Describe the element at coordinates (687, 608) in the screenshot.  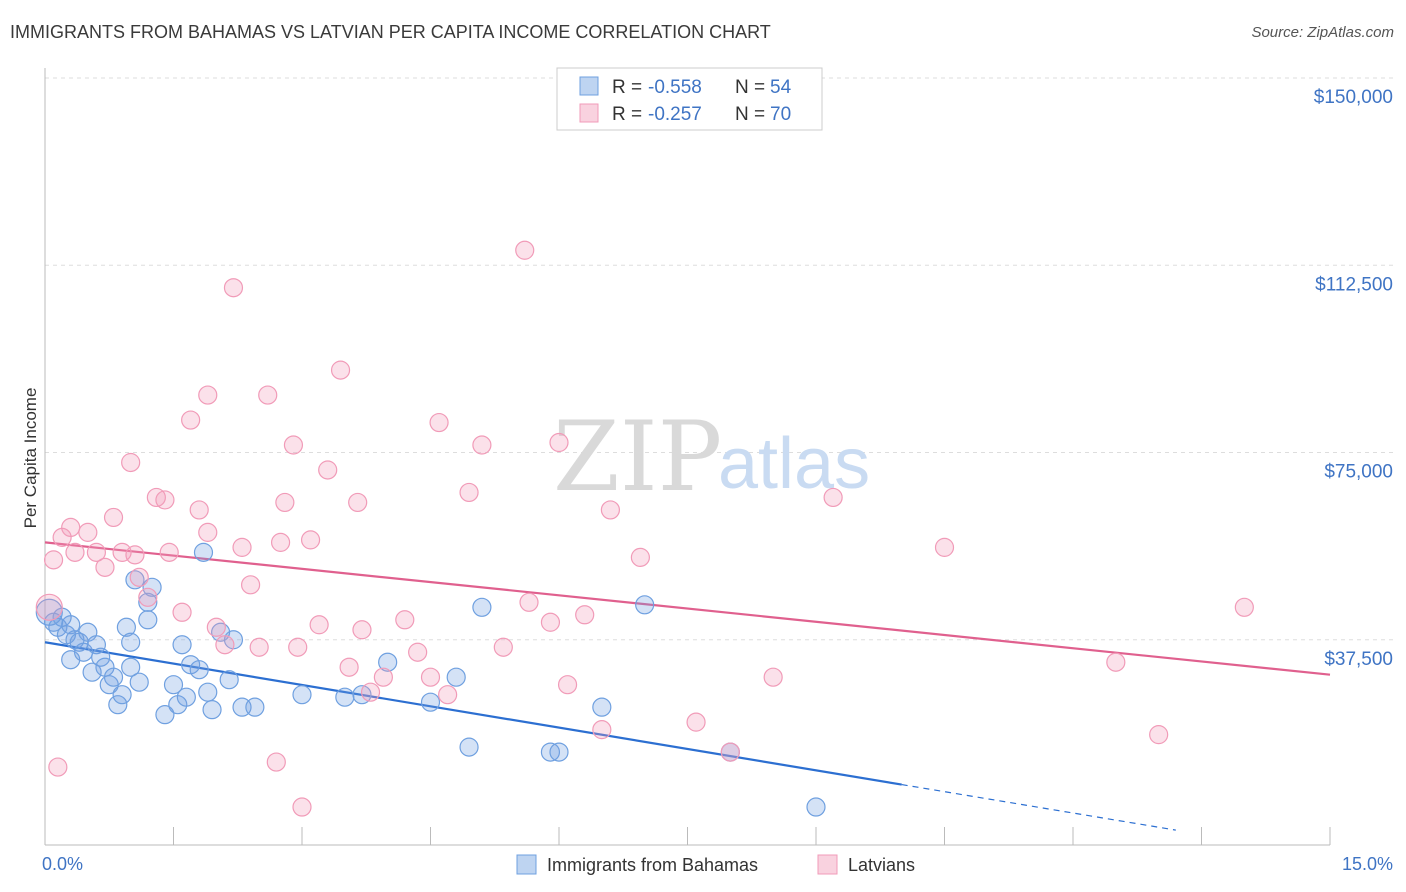
I see `trend-line-latvians` at that location.